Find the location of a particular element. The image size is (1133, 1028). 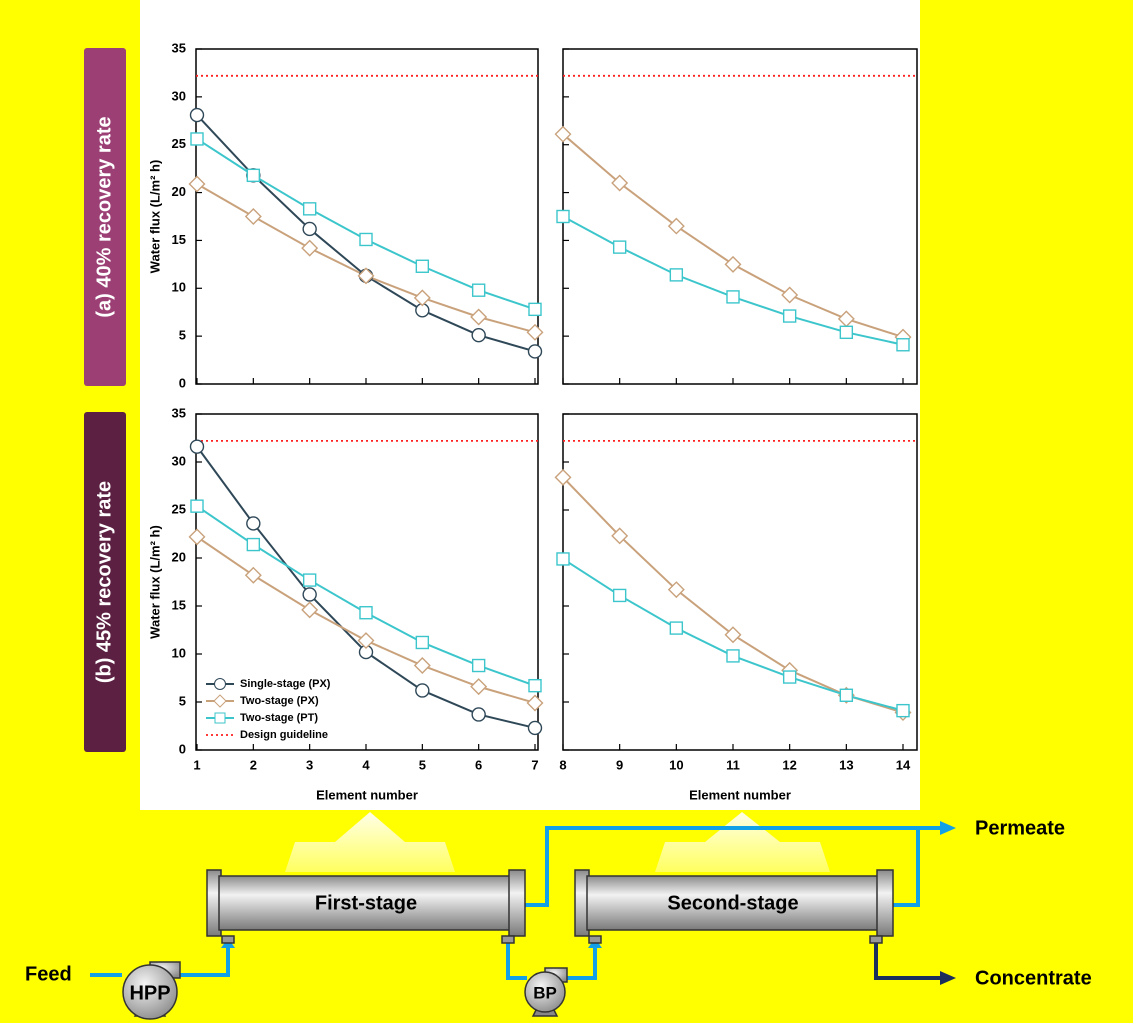

y-tick-label: 15 is located at coordinates (179, 604).